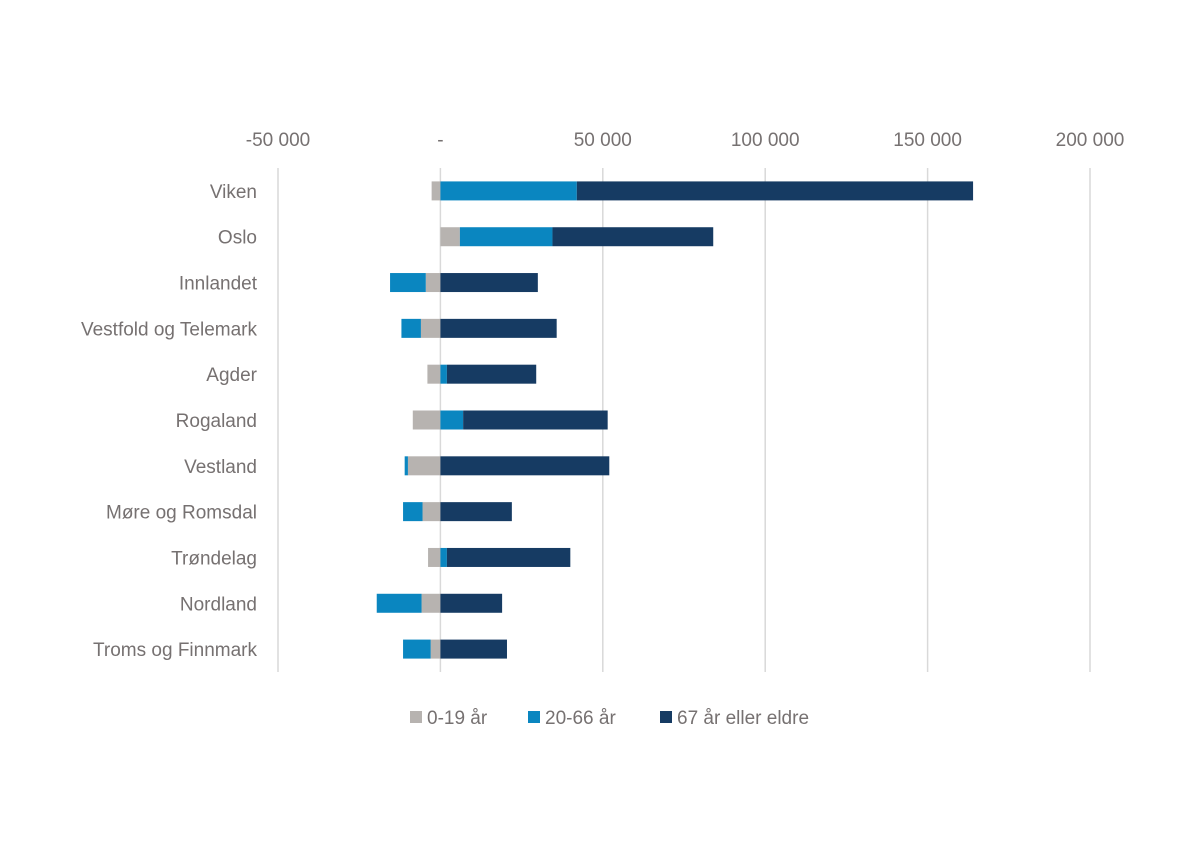 The image size is (1200, 862). I want to click on category-label-innlandet: Innlandet, so click(218, 284).